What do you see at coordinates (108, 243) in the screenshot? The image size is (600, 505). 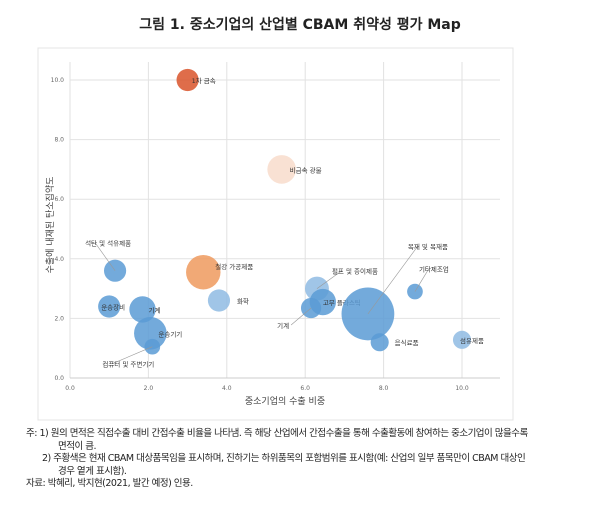 I see `data-label: 석탄 및 석유제품` at bounding box center [108, 243].